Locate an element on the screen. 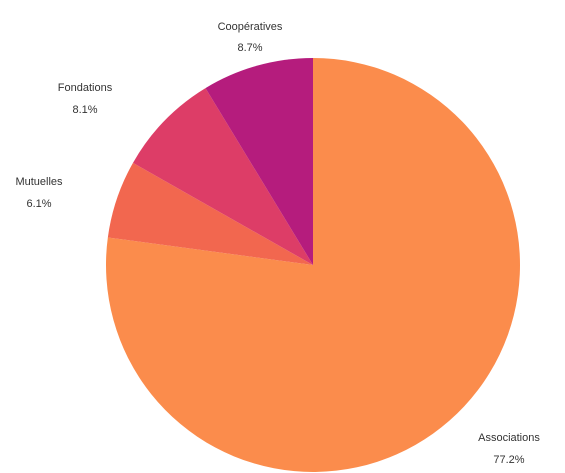 This screenshot has height=473, width=565. slice-value-mutuelles: 6.1% is located at coordinates (38, 204).